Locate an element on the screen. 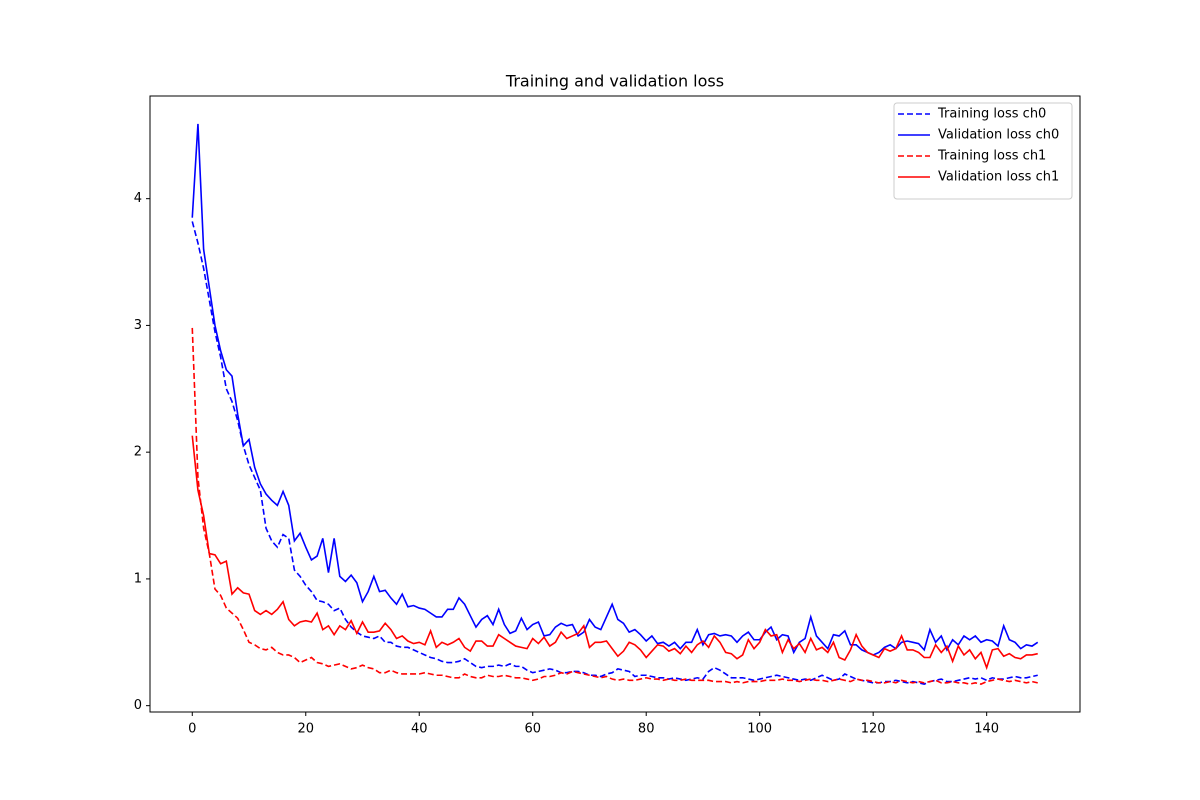 Image resolution: width=1200 pixels, height=800 pixels. x-tick-label: 140 is located at coordinates (986, 729).